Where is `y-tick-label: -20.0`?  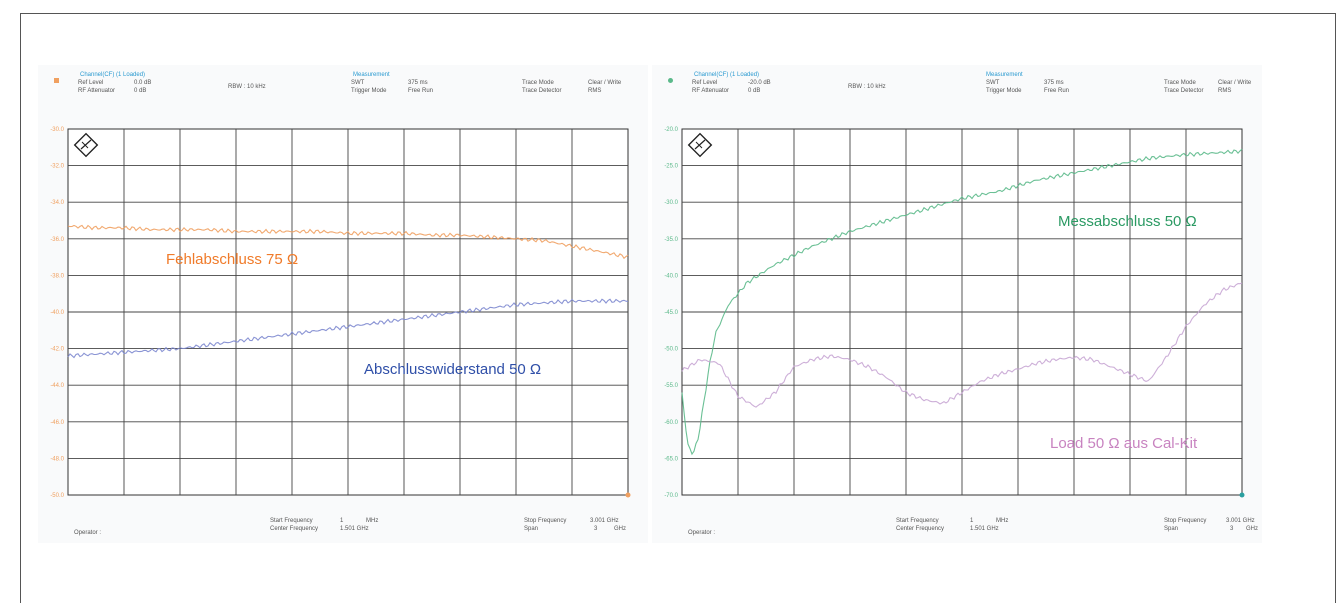 y-tick-label: -20.0 is located at coordinates (671, 130).